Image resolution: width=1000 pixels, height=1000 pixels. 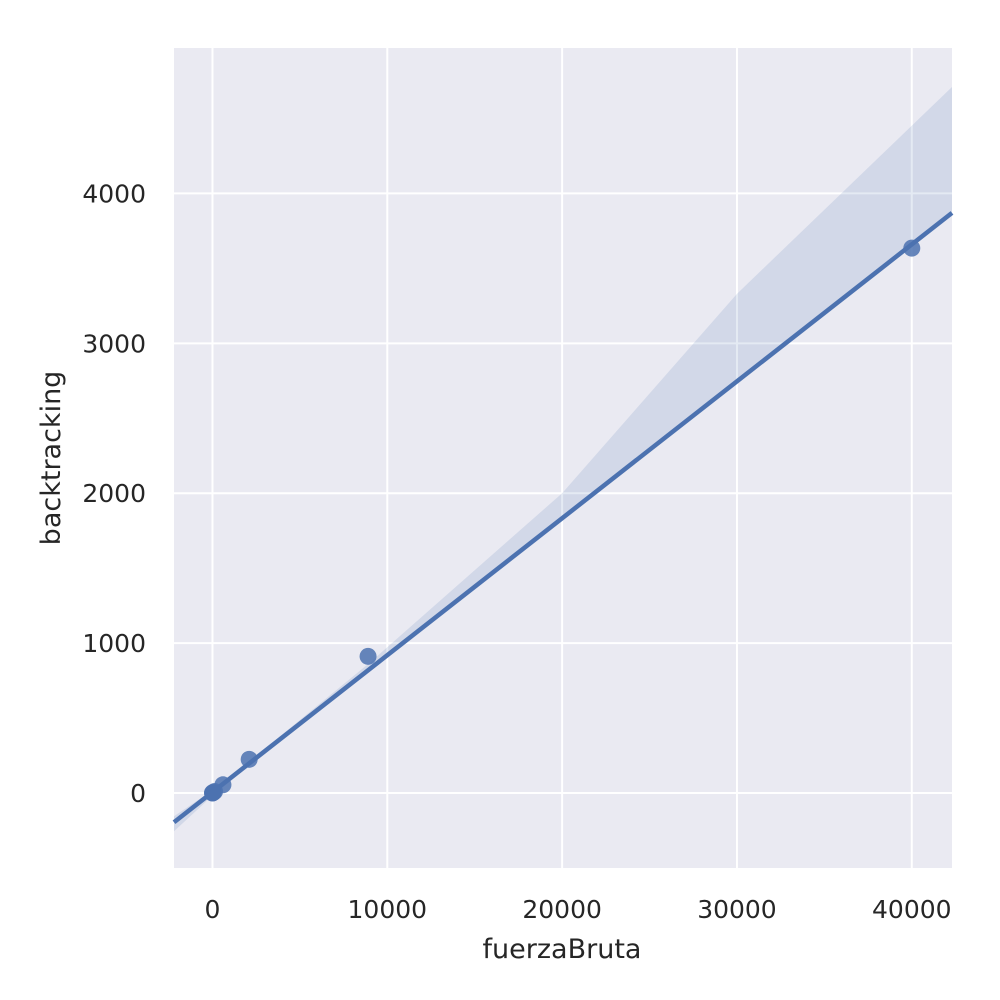 What do you see at coordinates (51, 458) in the screenshot?
I see `y-axis-label: backtracking` at bounding box center [51, 458].